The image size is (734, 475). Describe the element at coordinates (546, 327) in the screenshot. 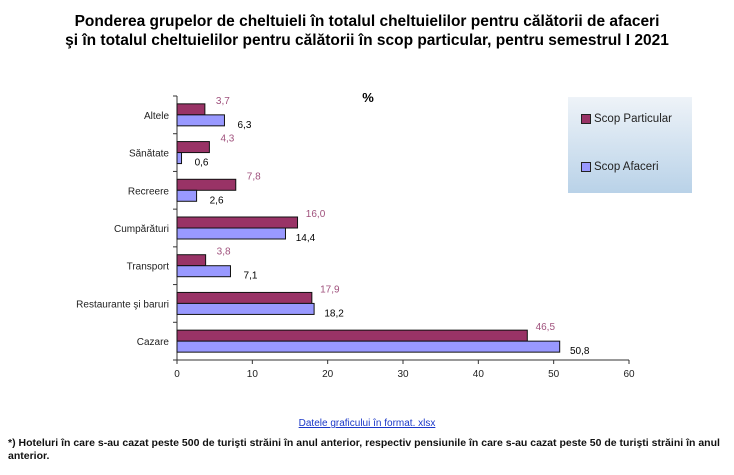

I see `data-label: 46,5` at that location.